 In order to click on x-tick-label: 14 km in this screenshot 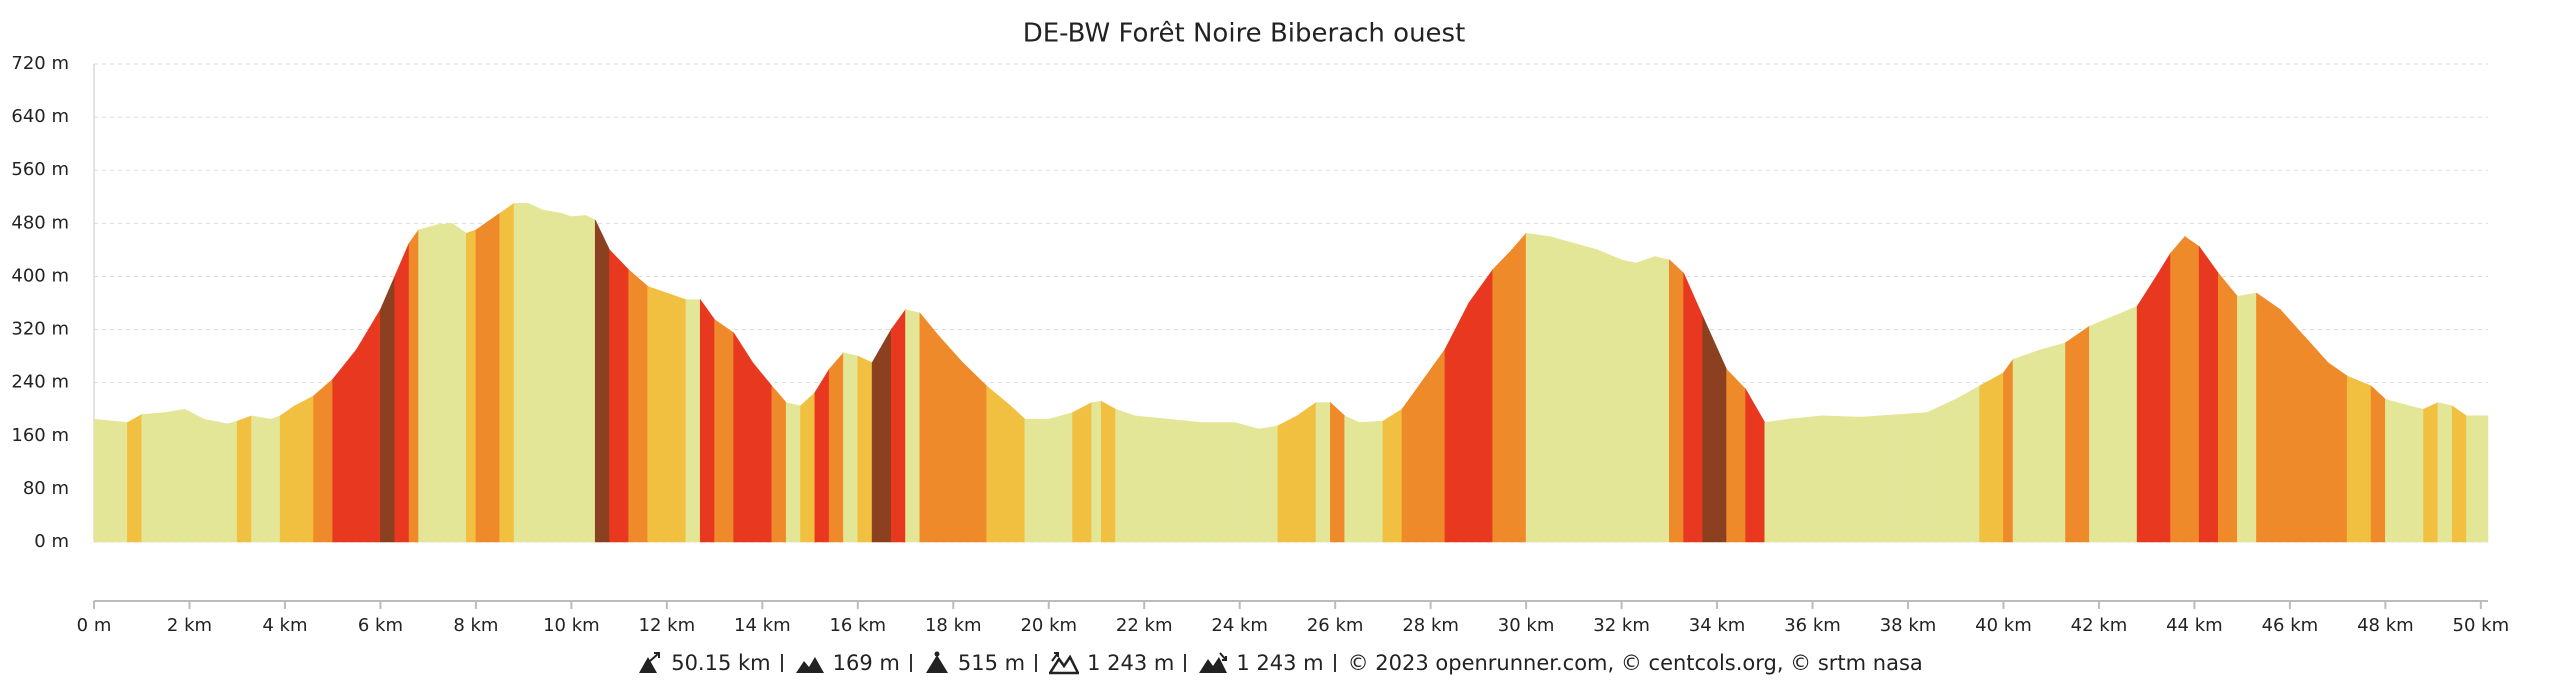, I will do `click(762, 625)`.